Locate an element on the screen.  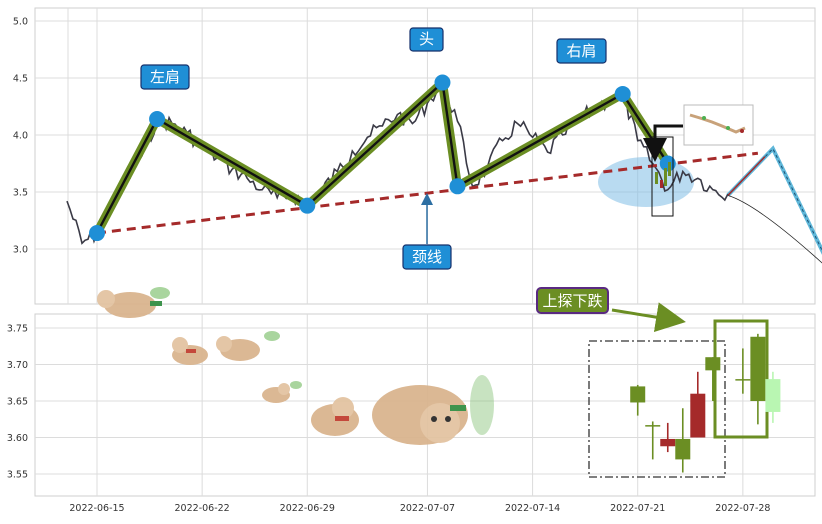
highlight-box is located at coordinates (741, 379).